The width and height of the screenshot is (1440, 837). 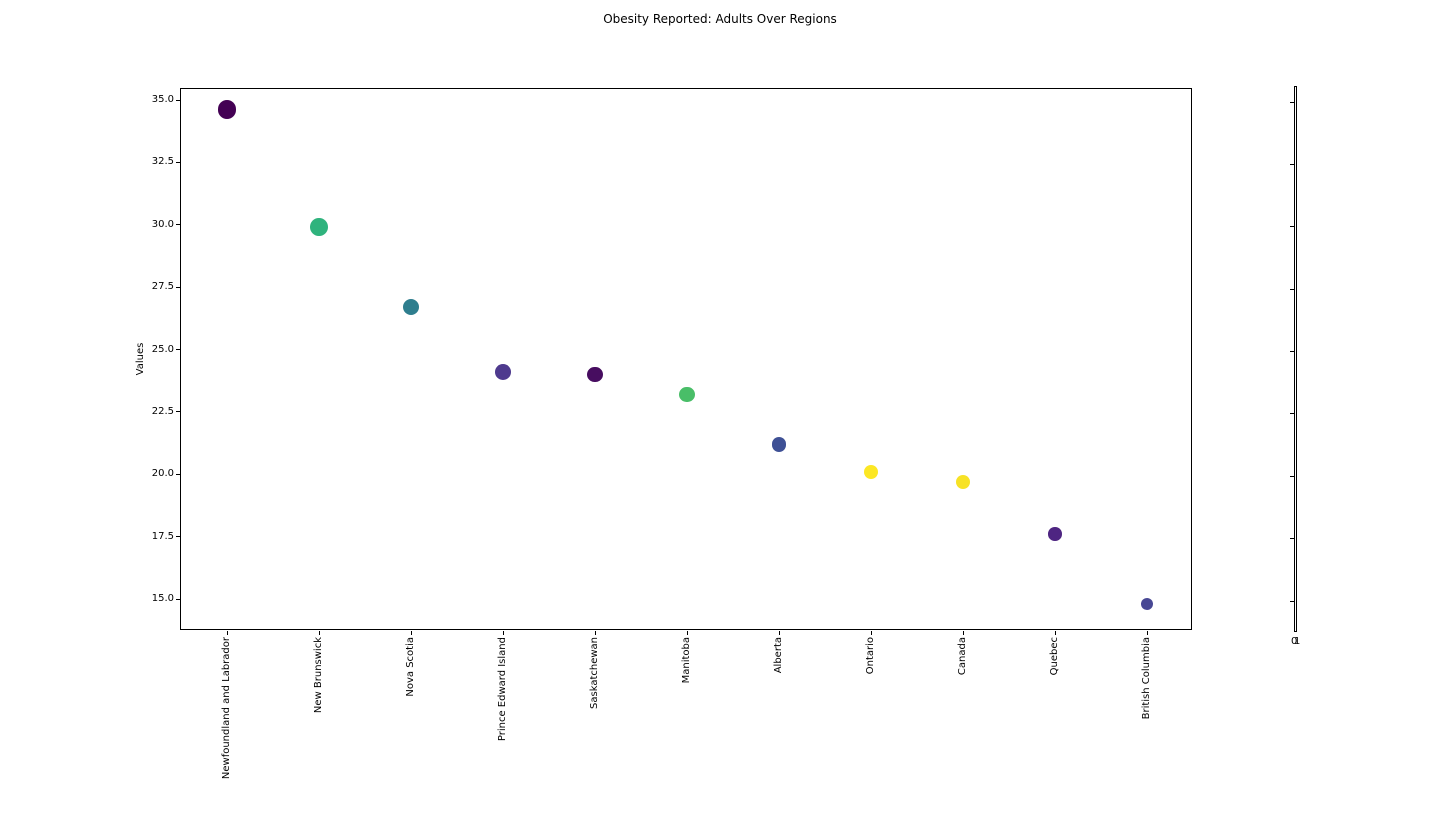 I want to click on scatter-point-alberta, so click(x=779, y=444).